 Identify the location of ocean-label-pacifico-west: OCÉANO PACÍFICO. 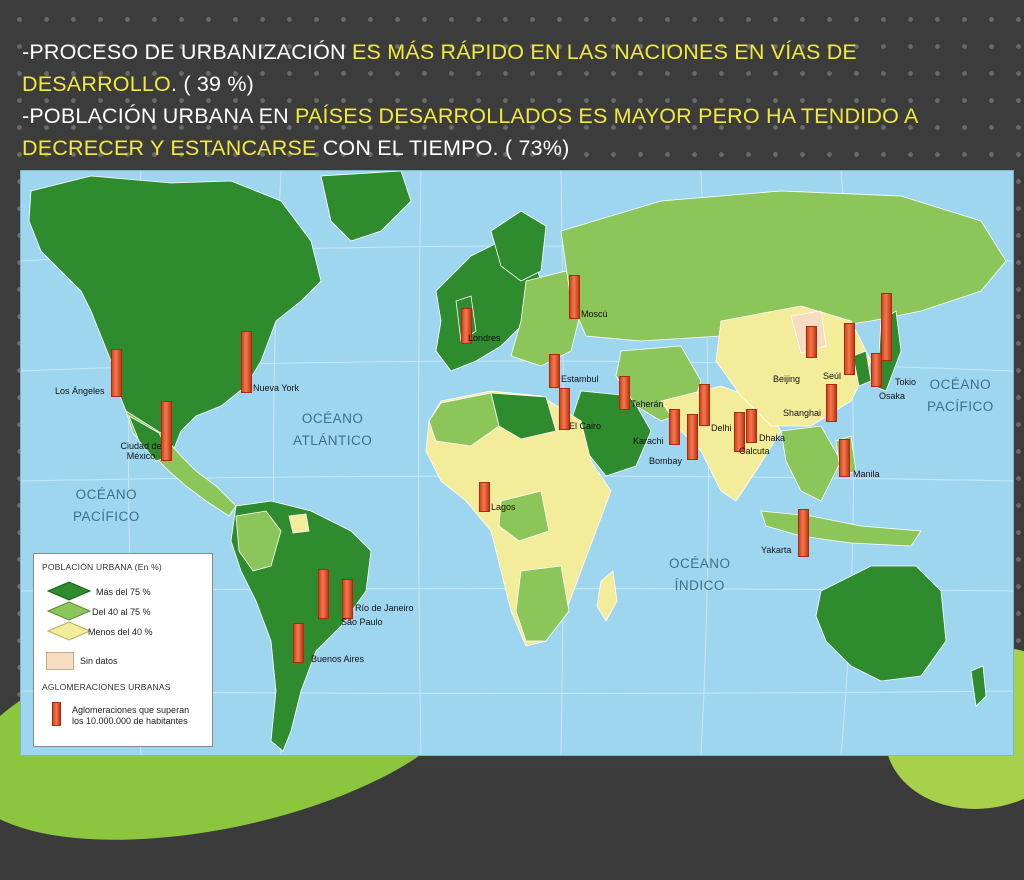
(106, 506).